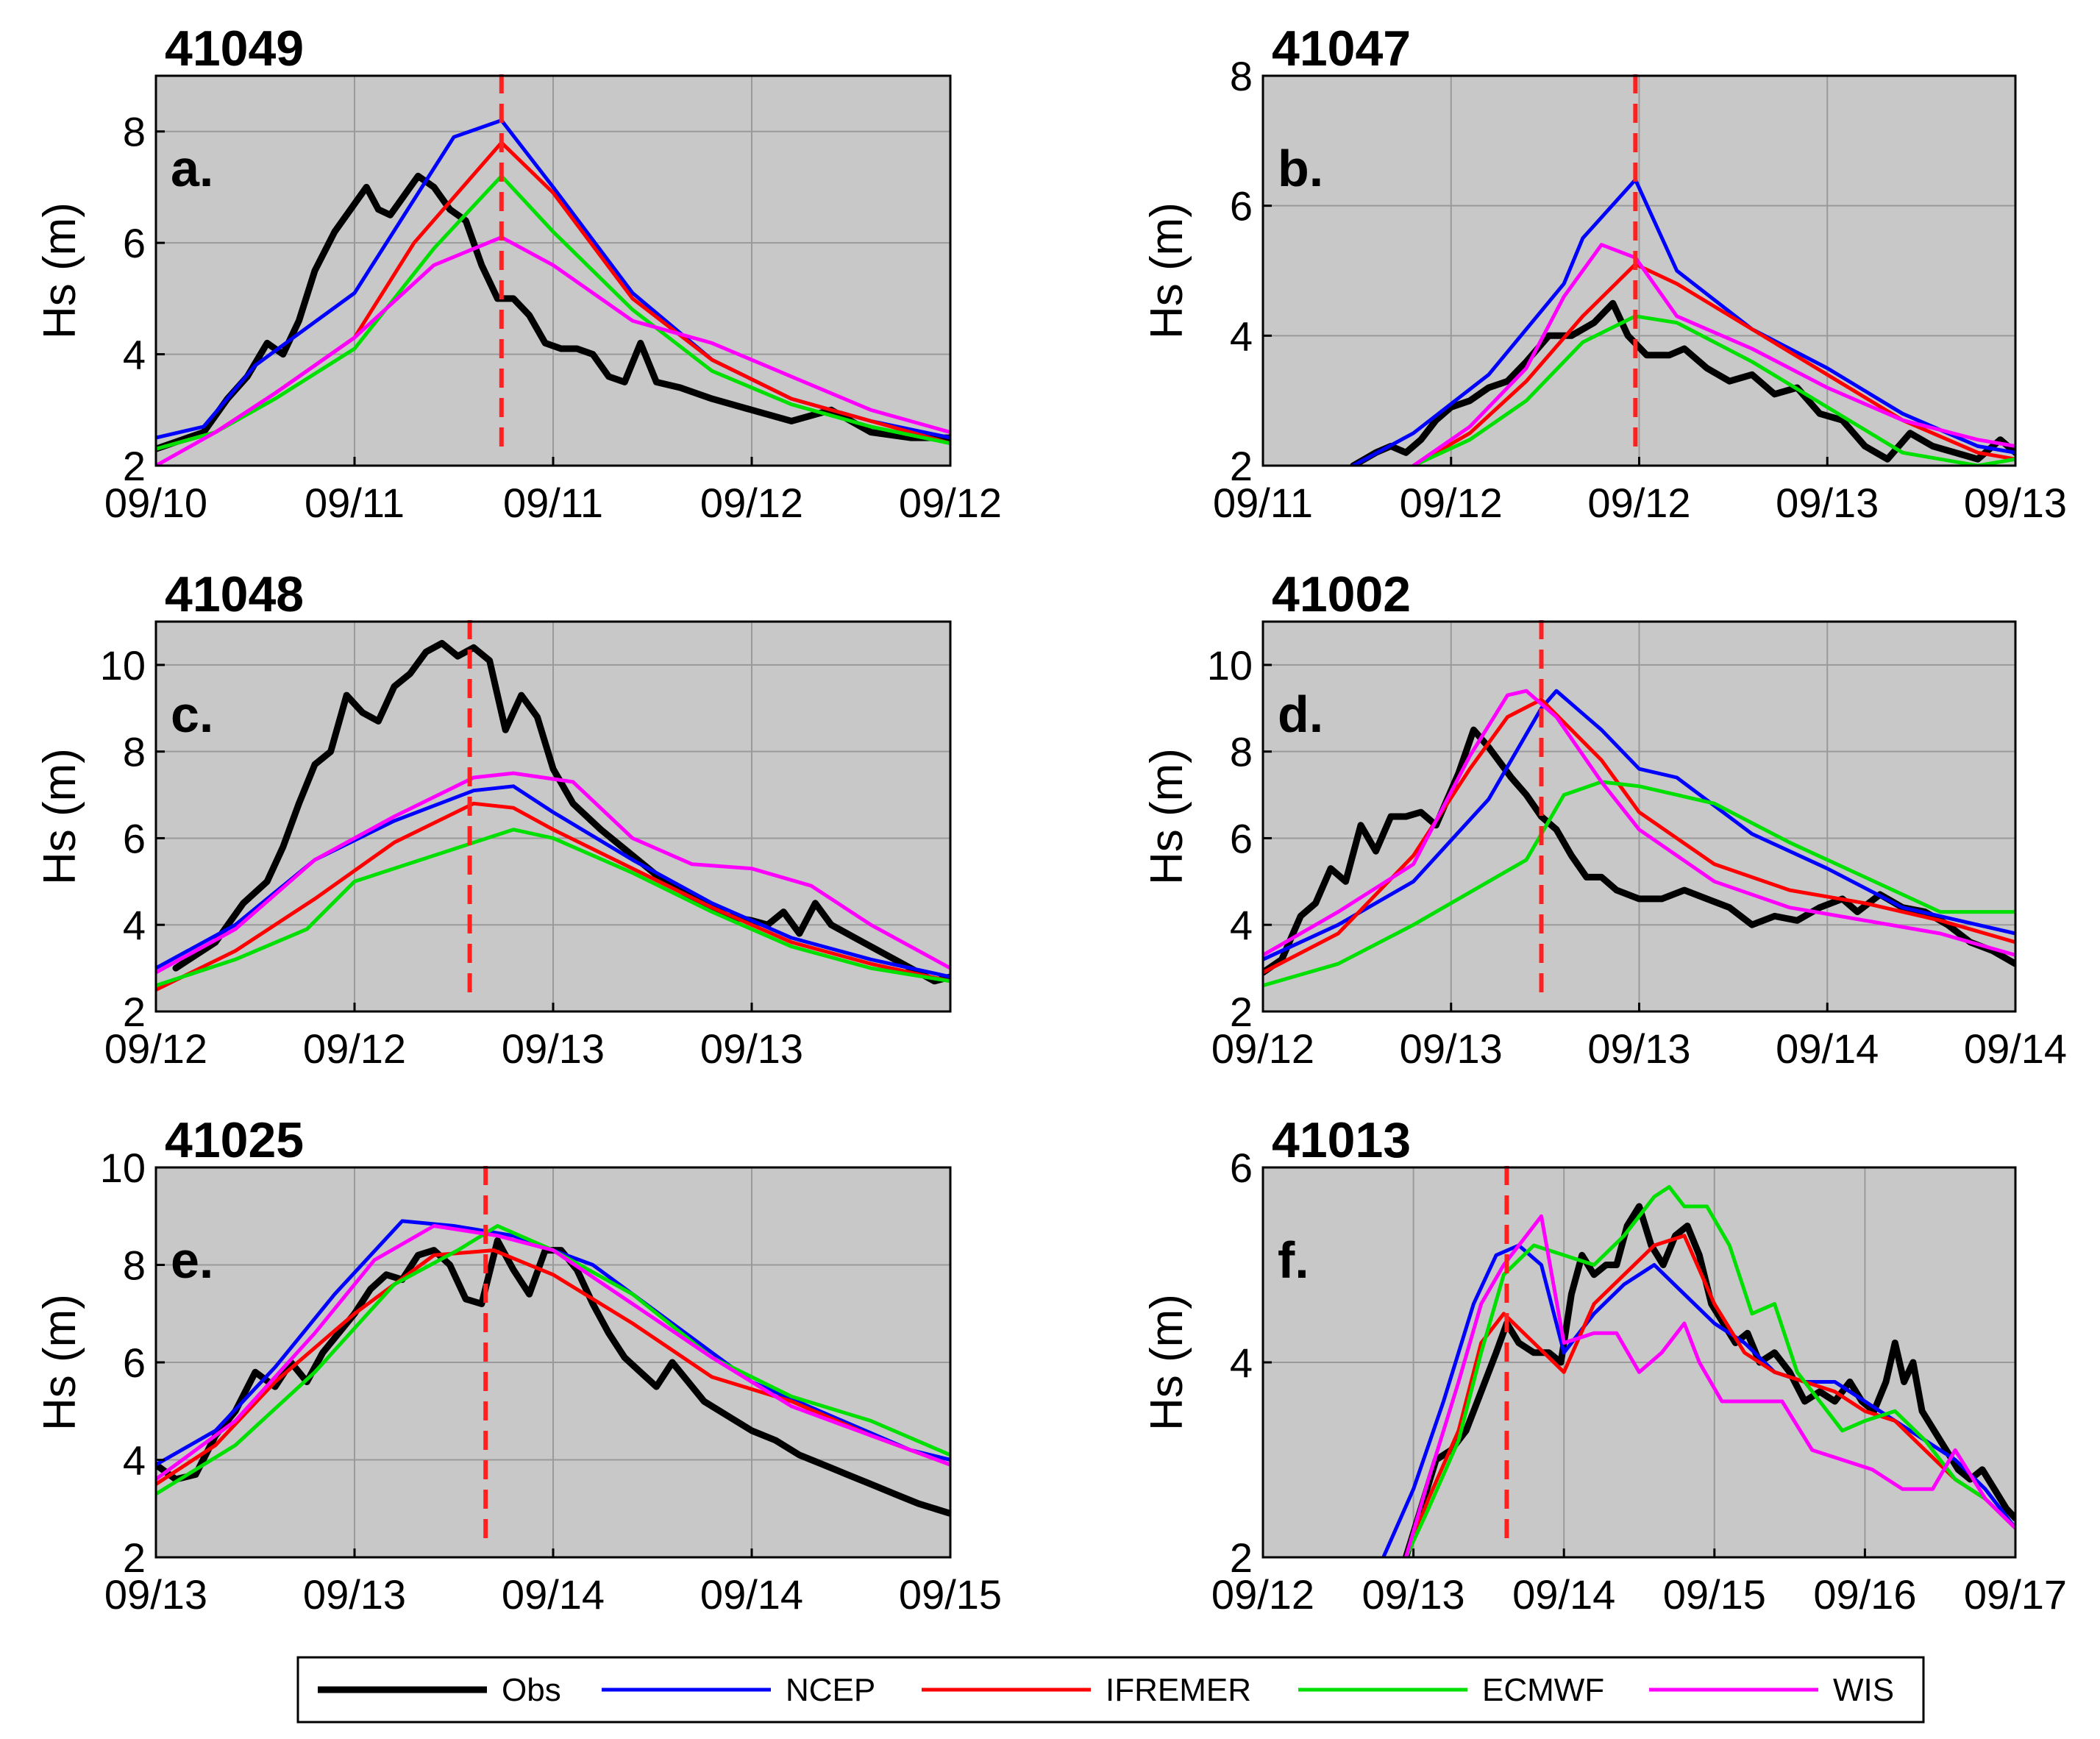 The image size is (2100, 1739). I want to click on panel-title: 41048, so click(234, 594).